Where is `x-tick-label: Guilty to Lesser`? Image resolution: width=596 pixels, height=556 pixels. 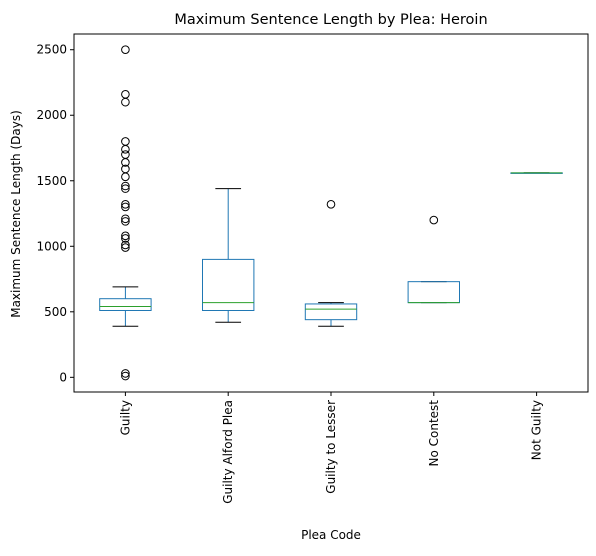
x-tick-label: Guilty to Lesser is located at coordinates (331, 447).